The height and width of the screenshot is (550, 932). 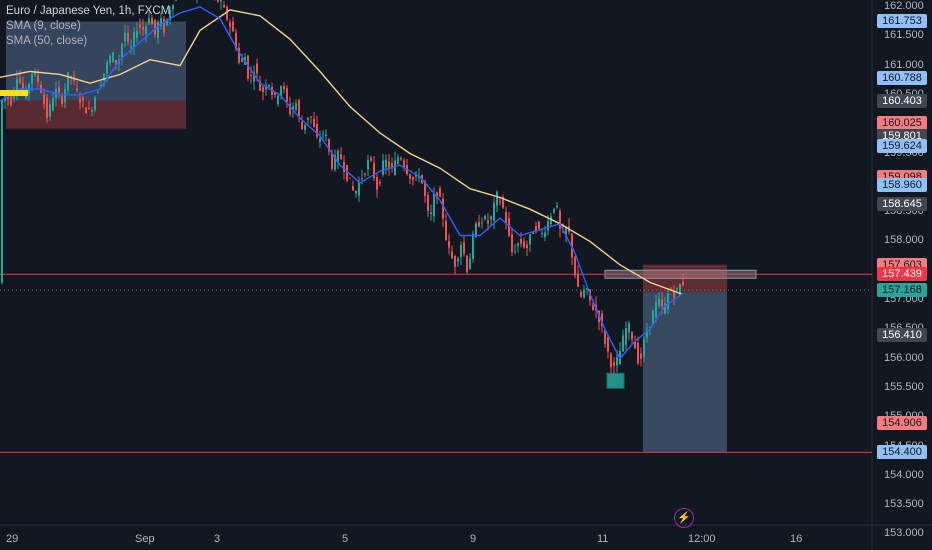 What do you see at coordinates (47, 41) in the screenshot?
I see `indicator-sma50: SMA (50, close)` at bounding box center [47, 41].